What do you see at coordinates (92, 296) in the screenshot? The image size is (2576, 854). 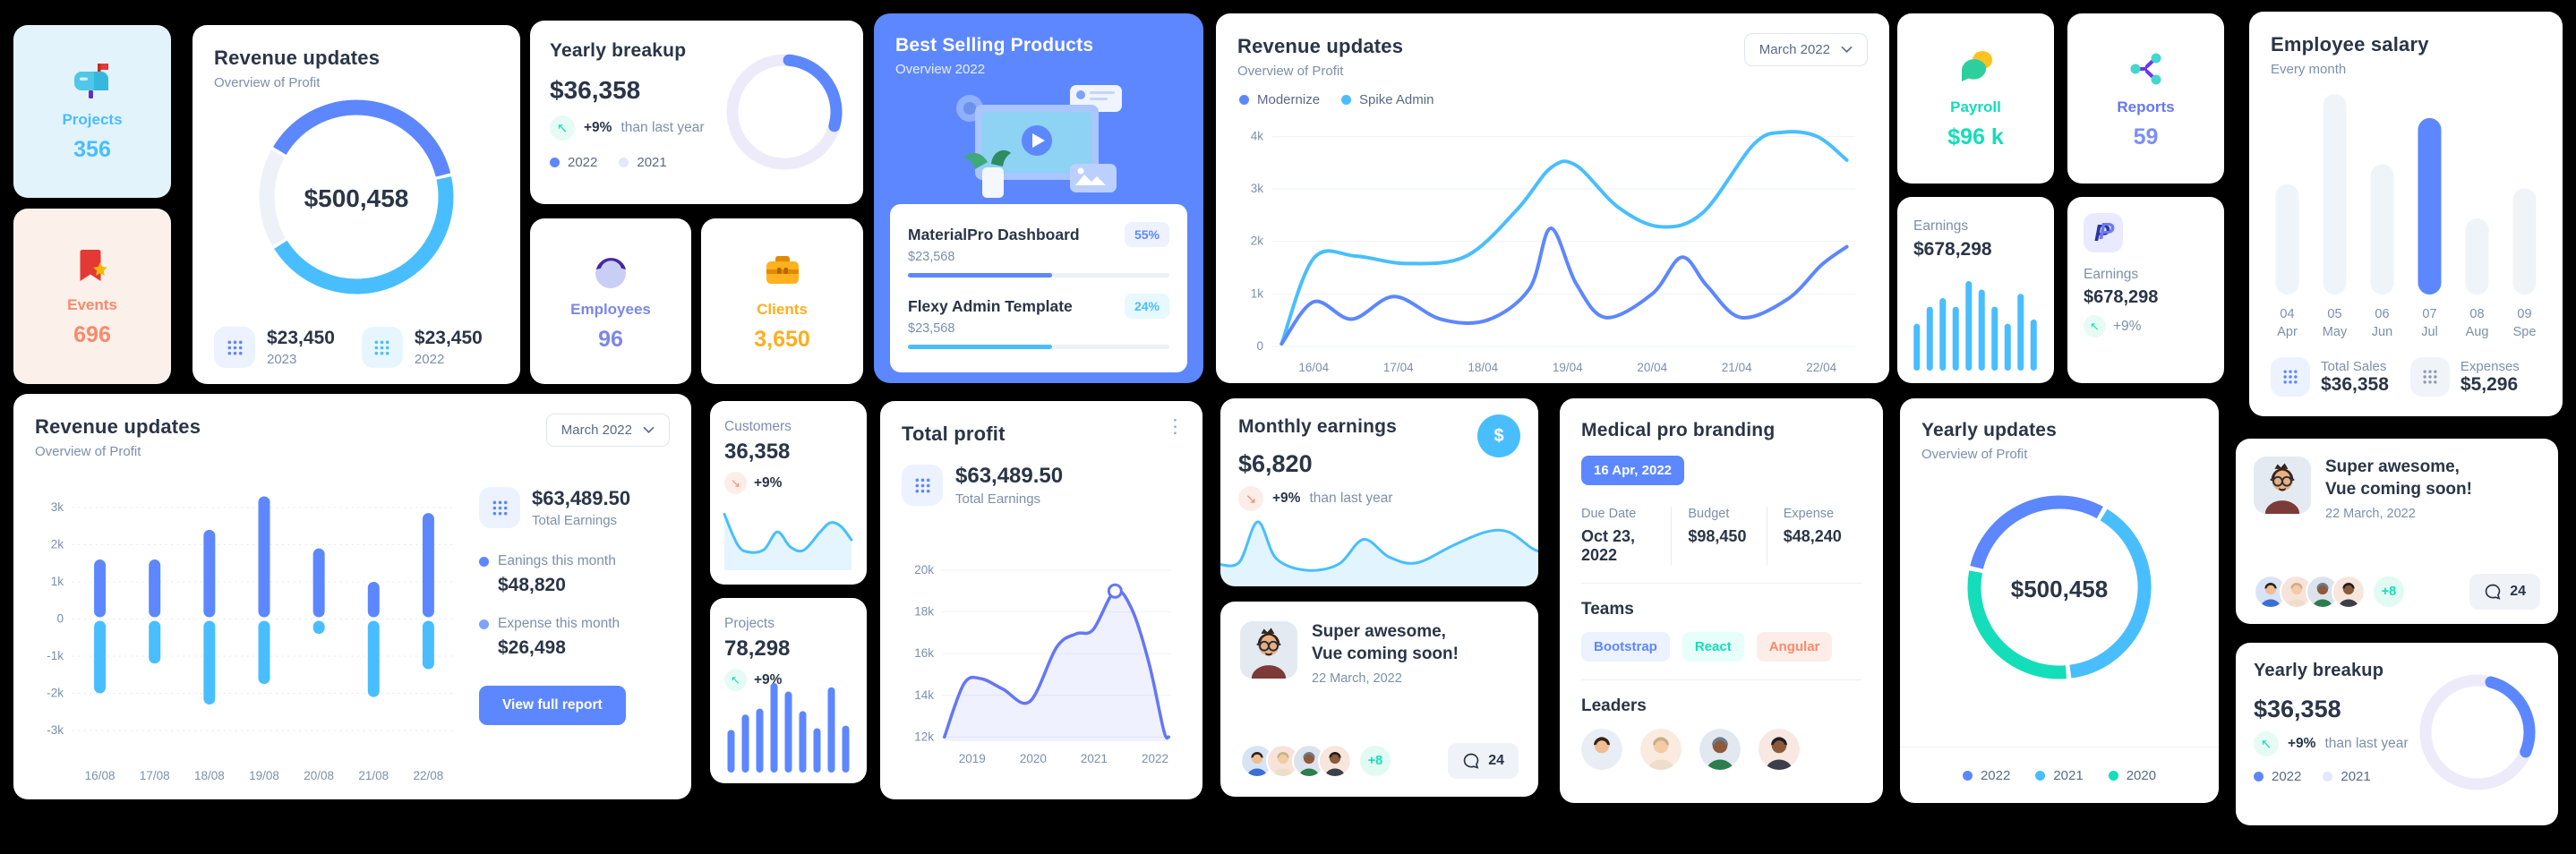 I see `events-kpi-card: Events 696` at bounding box center [92, 296].